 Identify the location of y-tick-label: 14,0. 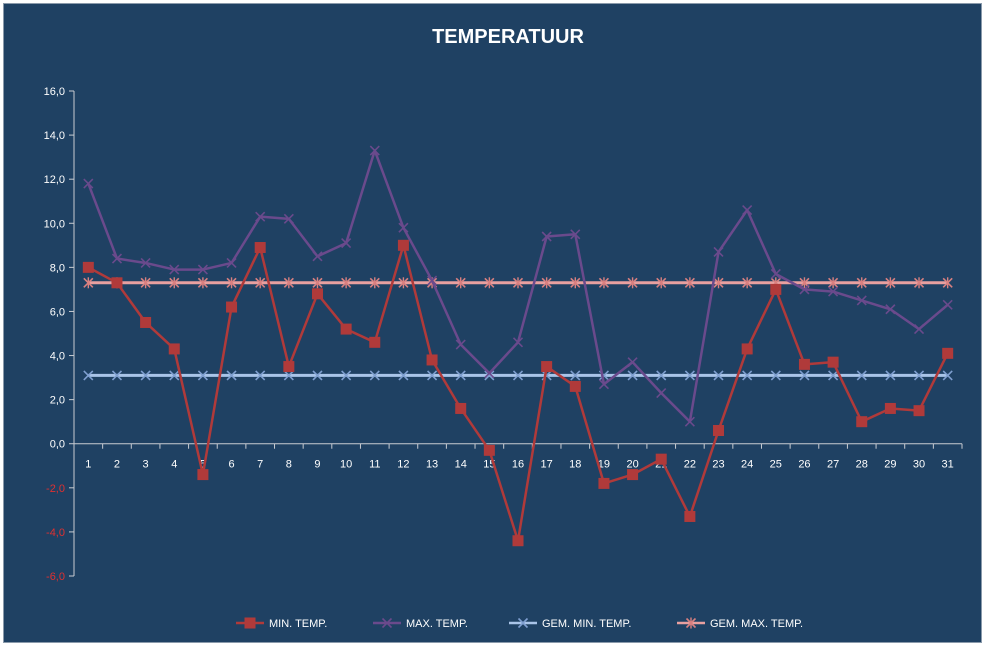
(54, 136).